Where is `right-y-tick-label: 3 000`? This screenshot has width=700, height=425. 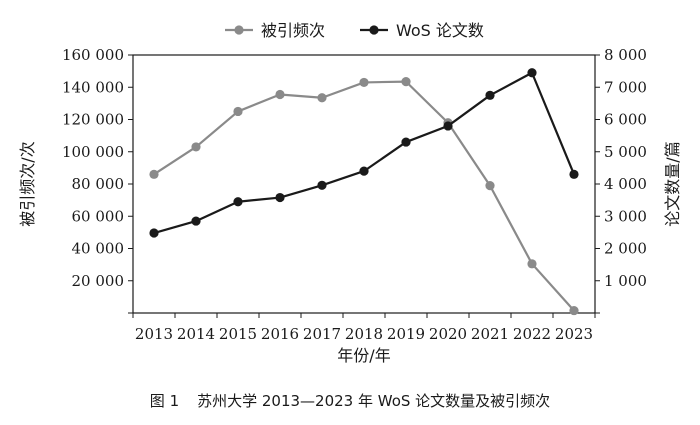
right-y-tick-label: 3 000 is located at coordinates (625, 216).